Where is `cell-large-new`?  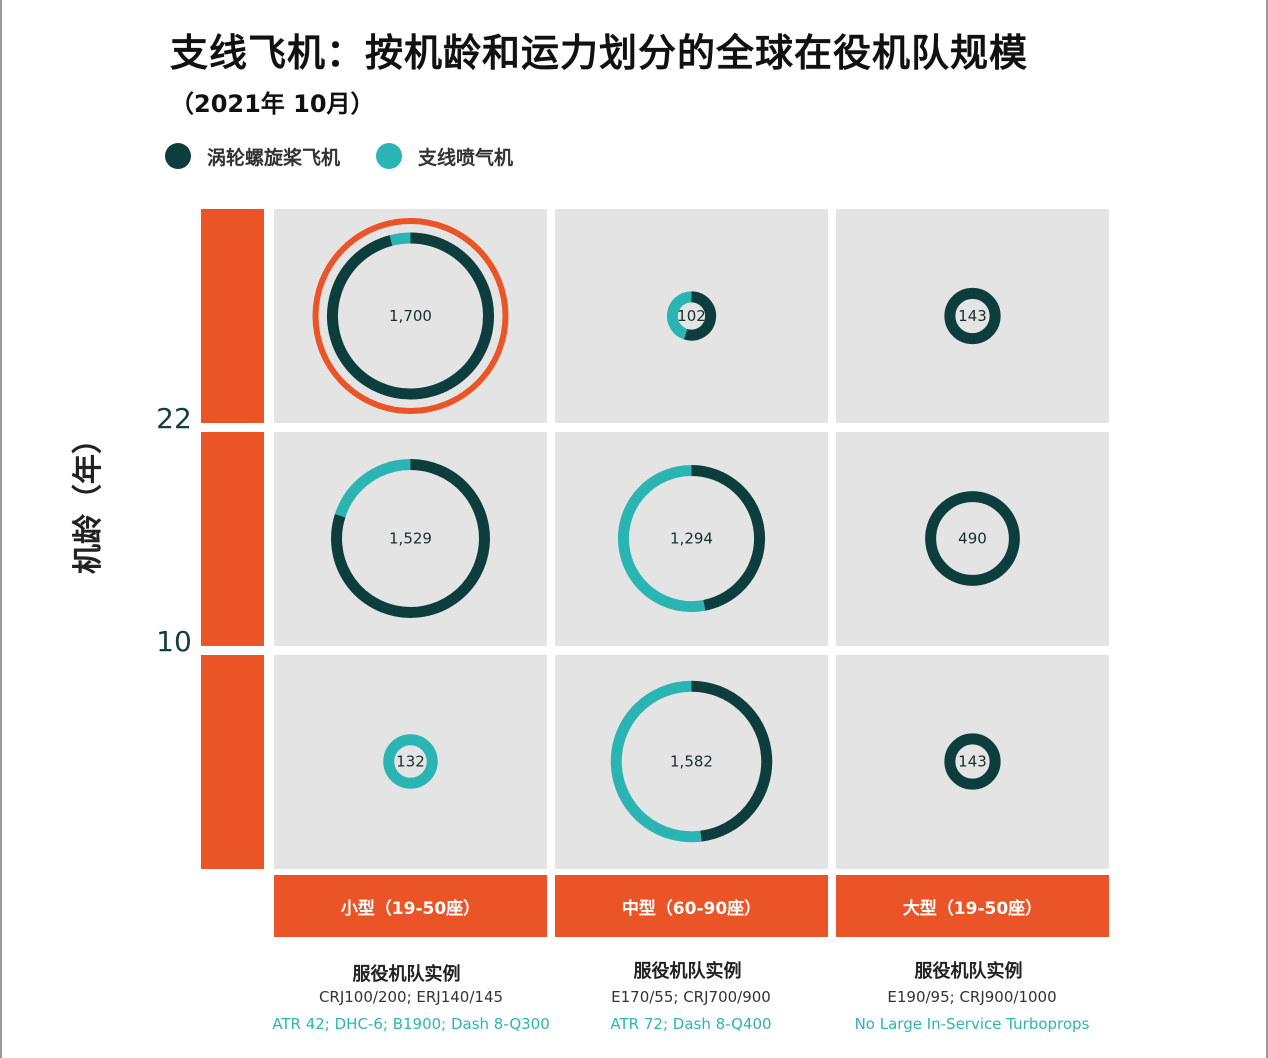
cell-large-new is located at coordinates (972, 762).